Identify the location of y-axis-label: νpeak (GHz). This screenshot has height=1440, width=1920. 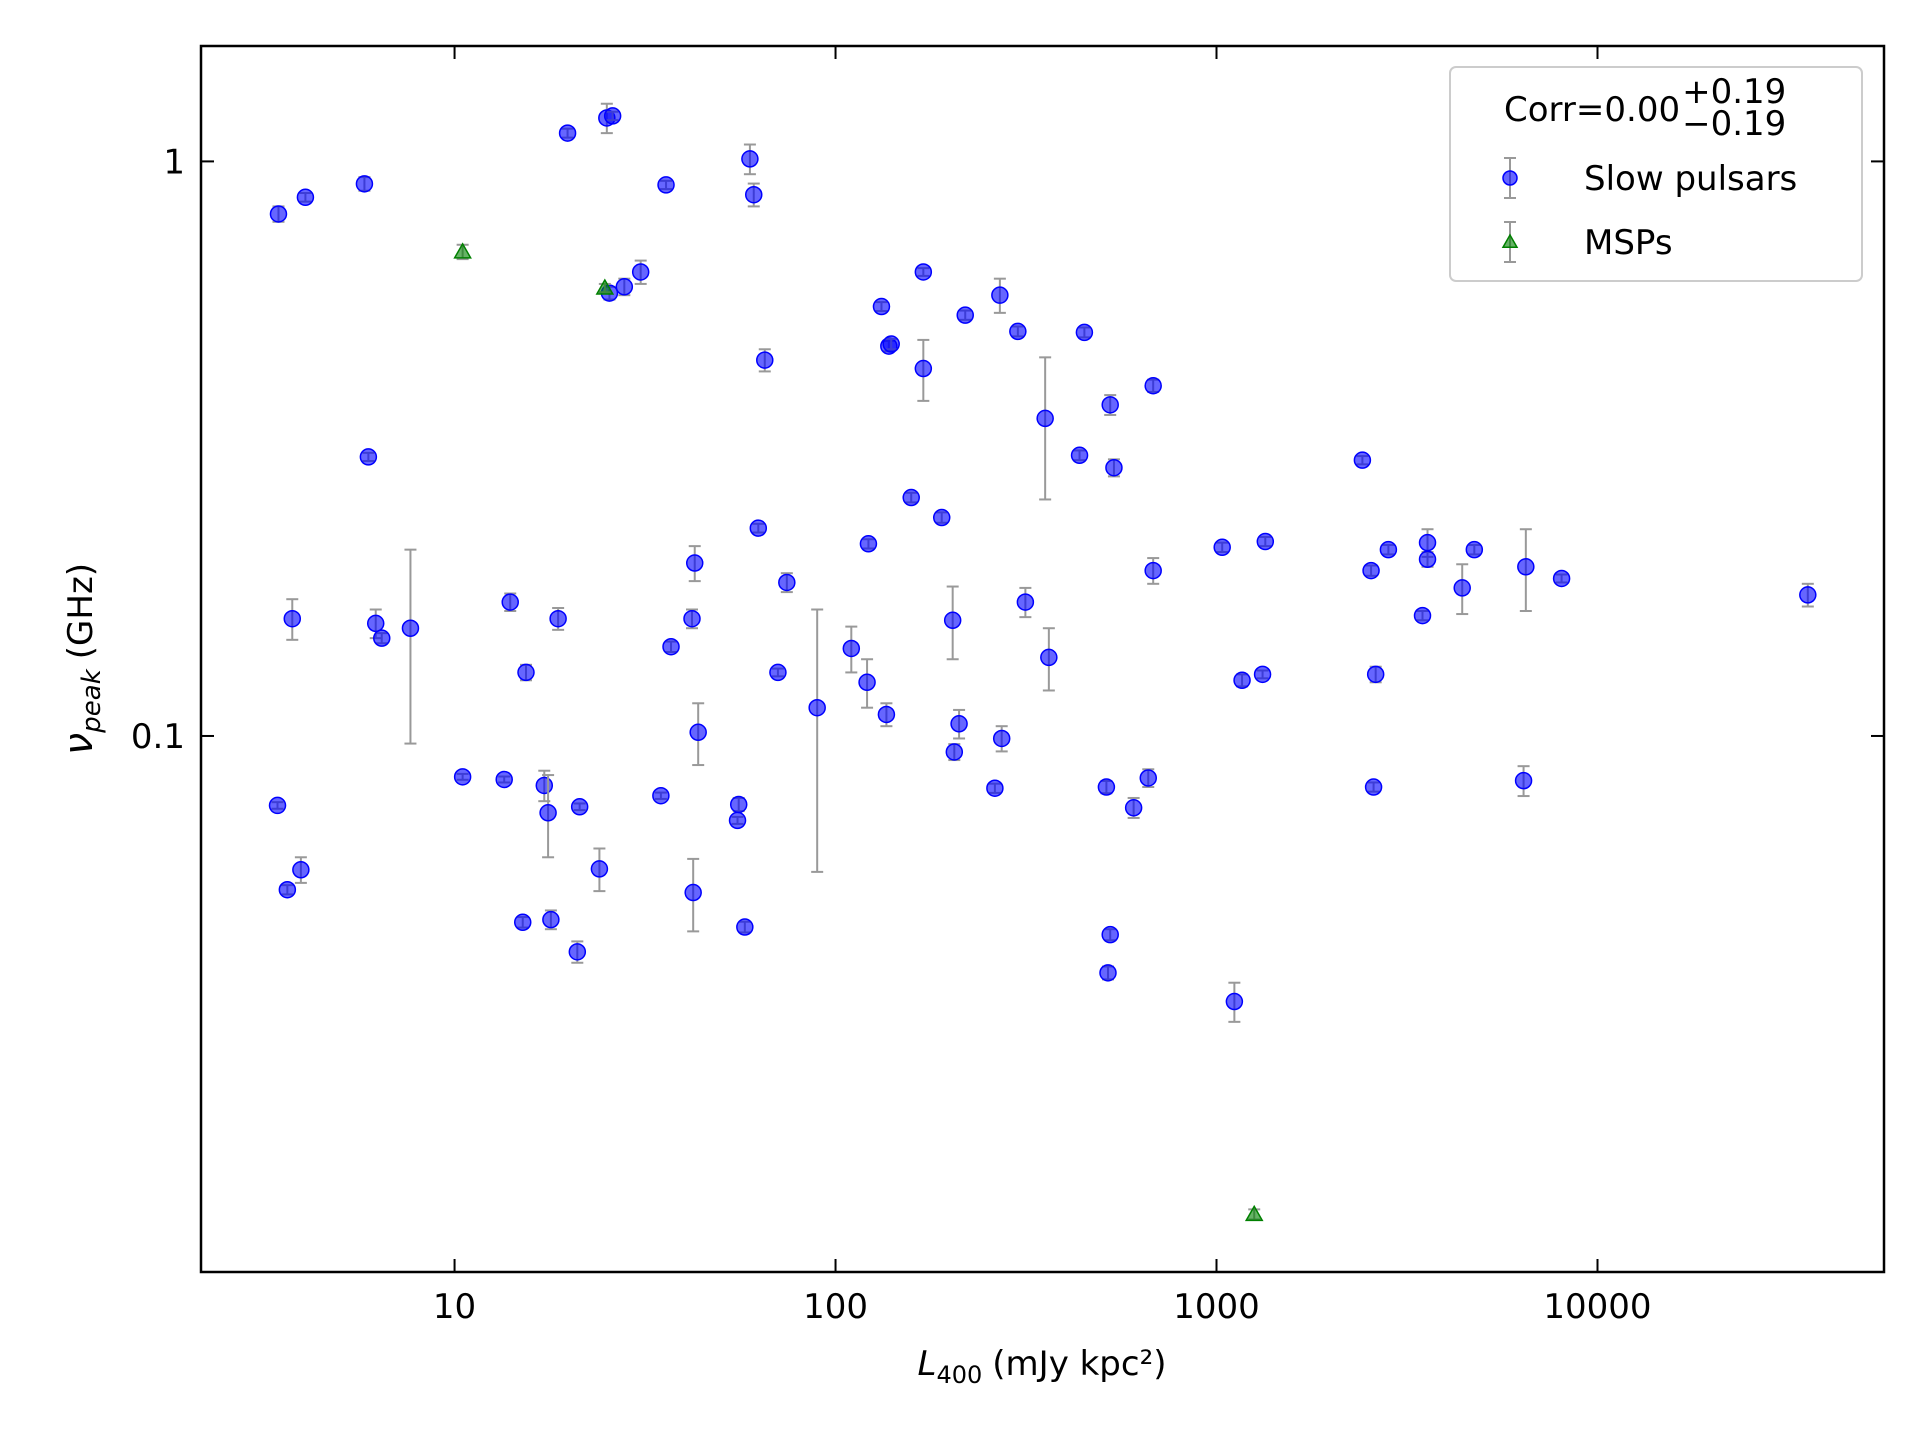
(81, 659).